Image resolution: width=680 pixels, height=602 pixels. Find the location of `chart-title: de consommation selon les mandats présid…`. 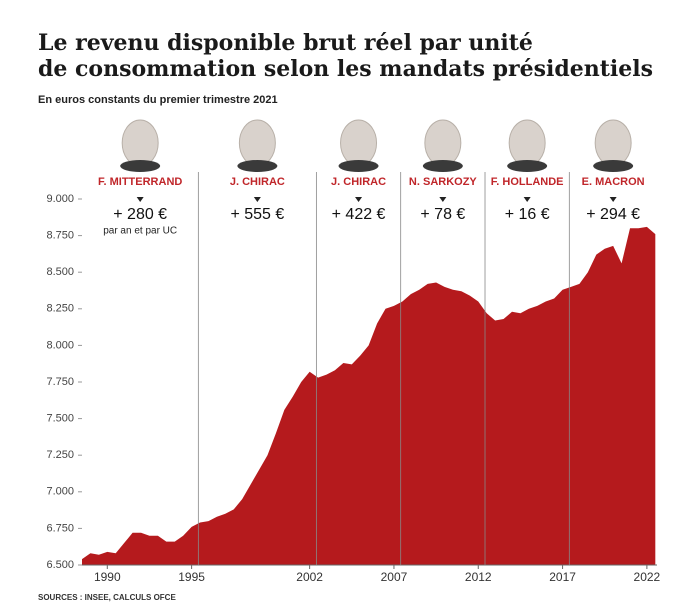

chart-title: de consommation selon les mandats présid… is located at coordinates (345, 69).